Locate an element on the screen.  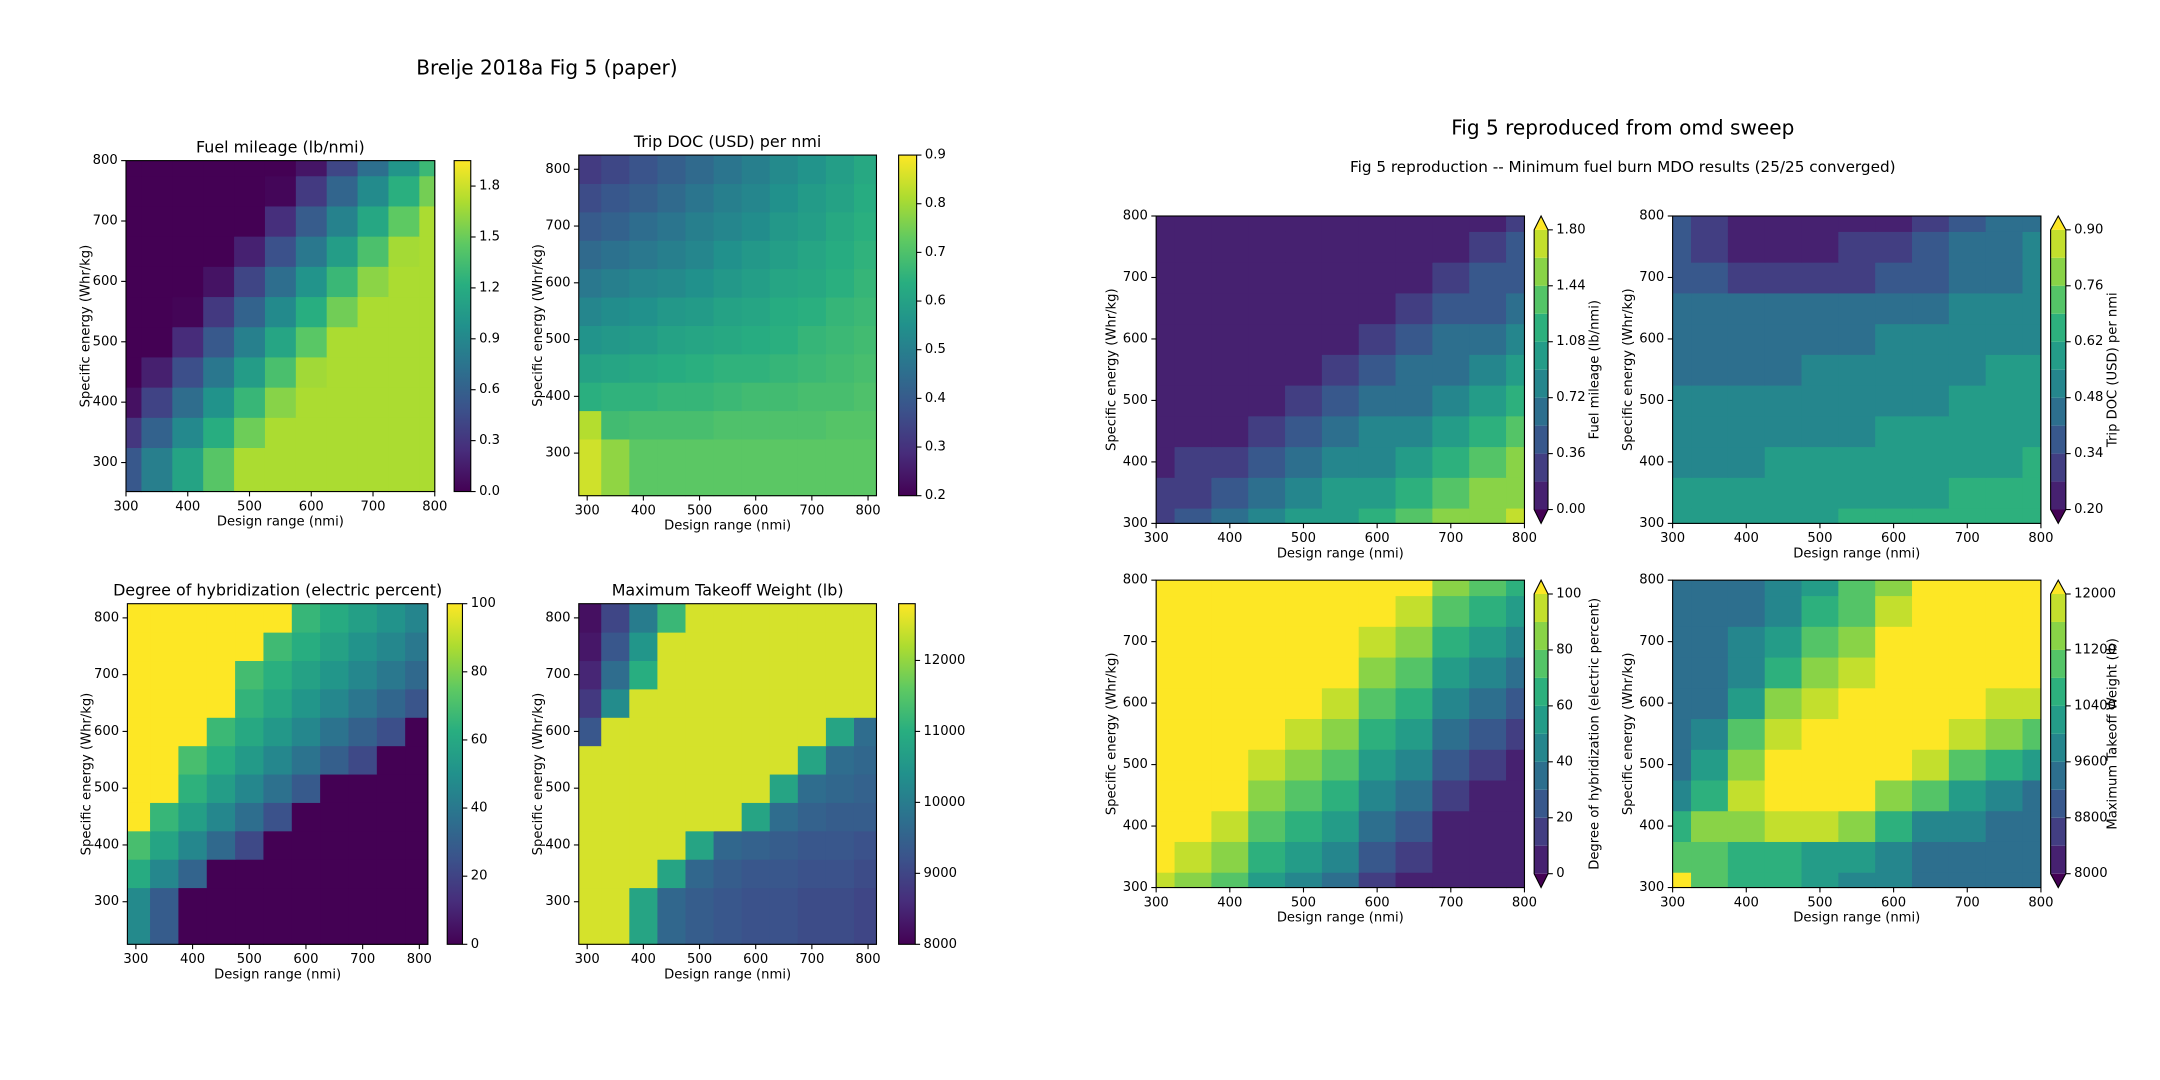
y-tick-label: 700 is located at coordinates (106, 674).